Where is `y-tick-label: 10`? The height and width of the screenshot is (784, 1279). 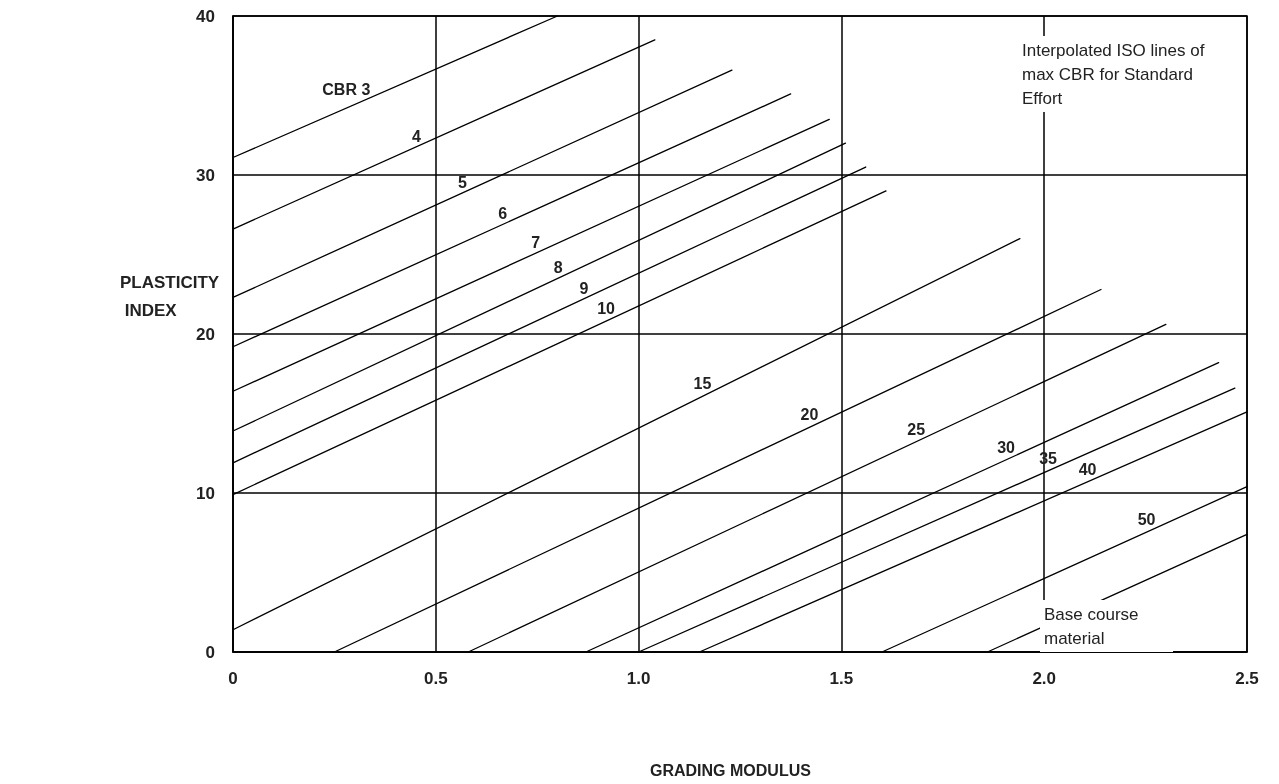 y-tick-label: 10 is located at coordinates (205, 493).